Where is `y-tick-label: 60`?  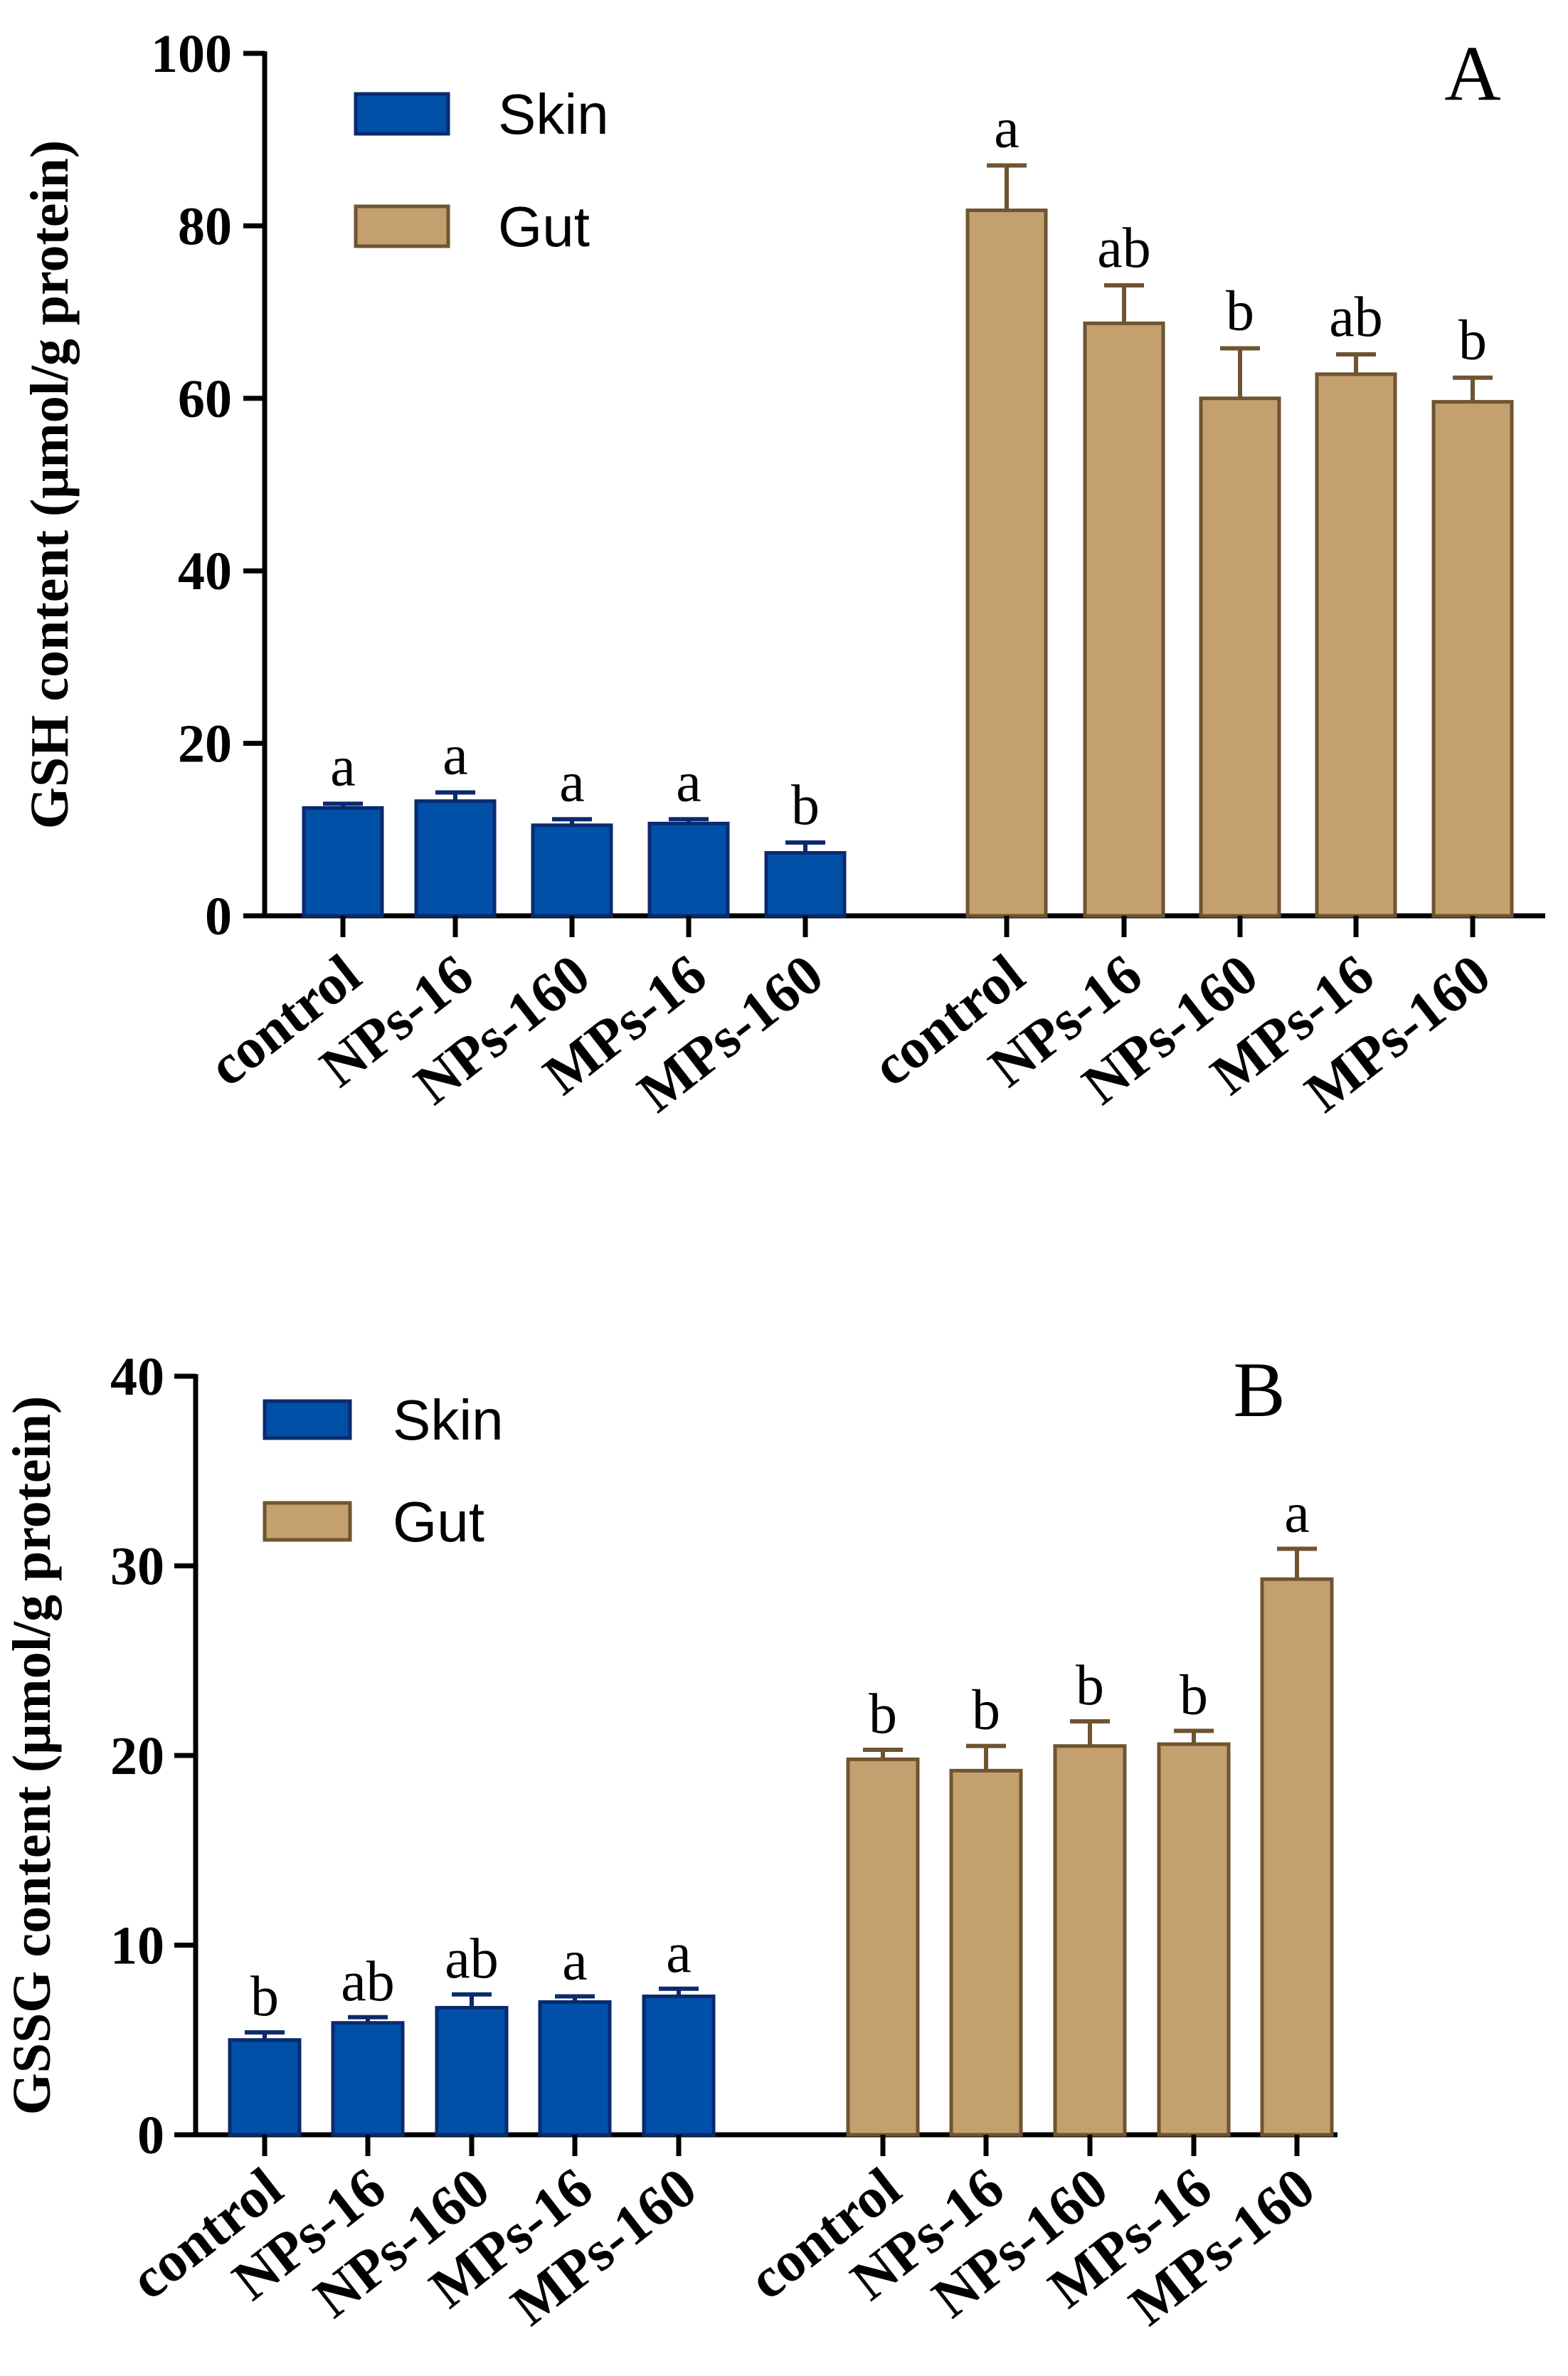 y-tick-label: 60 is located at coordinates (205, 399).